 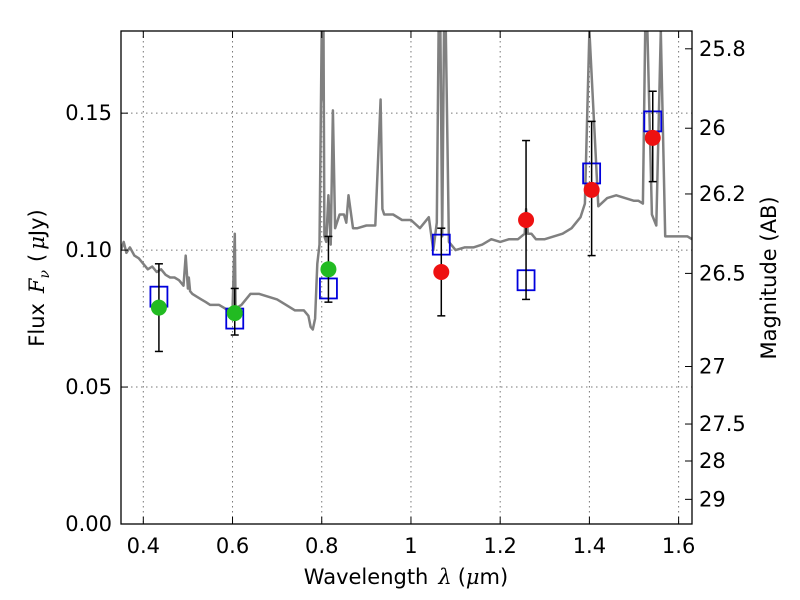 What do you see at coordinates (88, 113) in the screenshot?
I see `y-tick-label: 0.15` at bounding box center [88, 113].